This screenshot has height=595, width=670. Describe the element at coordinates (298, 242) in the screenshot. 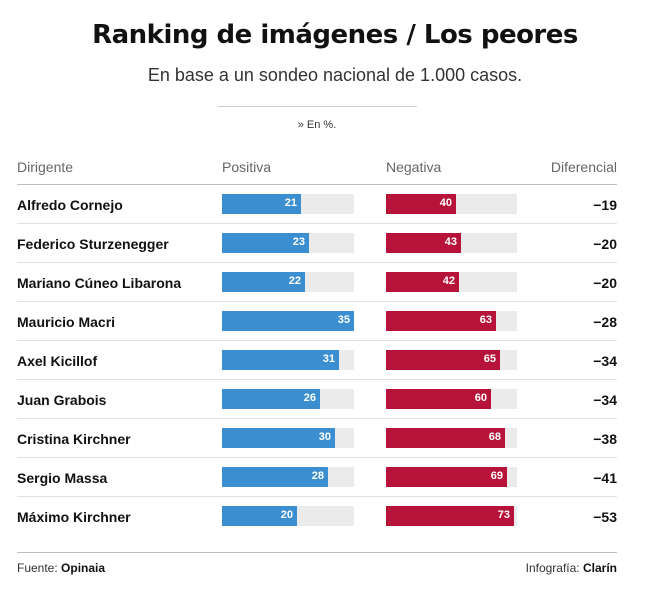

I see `positiva-value: 23` at that location.